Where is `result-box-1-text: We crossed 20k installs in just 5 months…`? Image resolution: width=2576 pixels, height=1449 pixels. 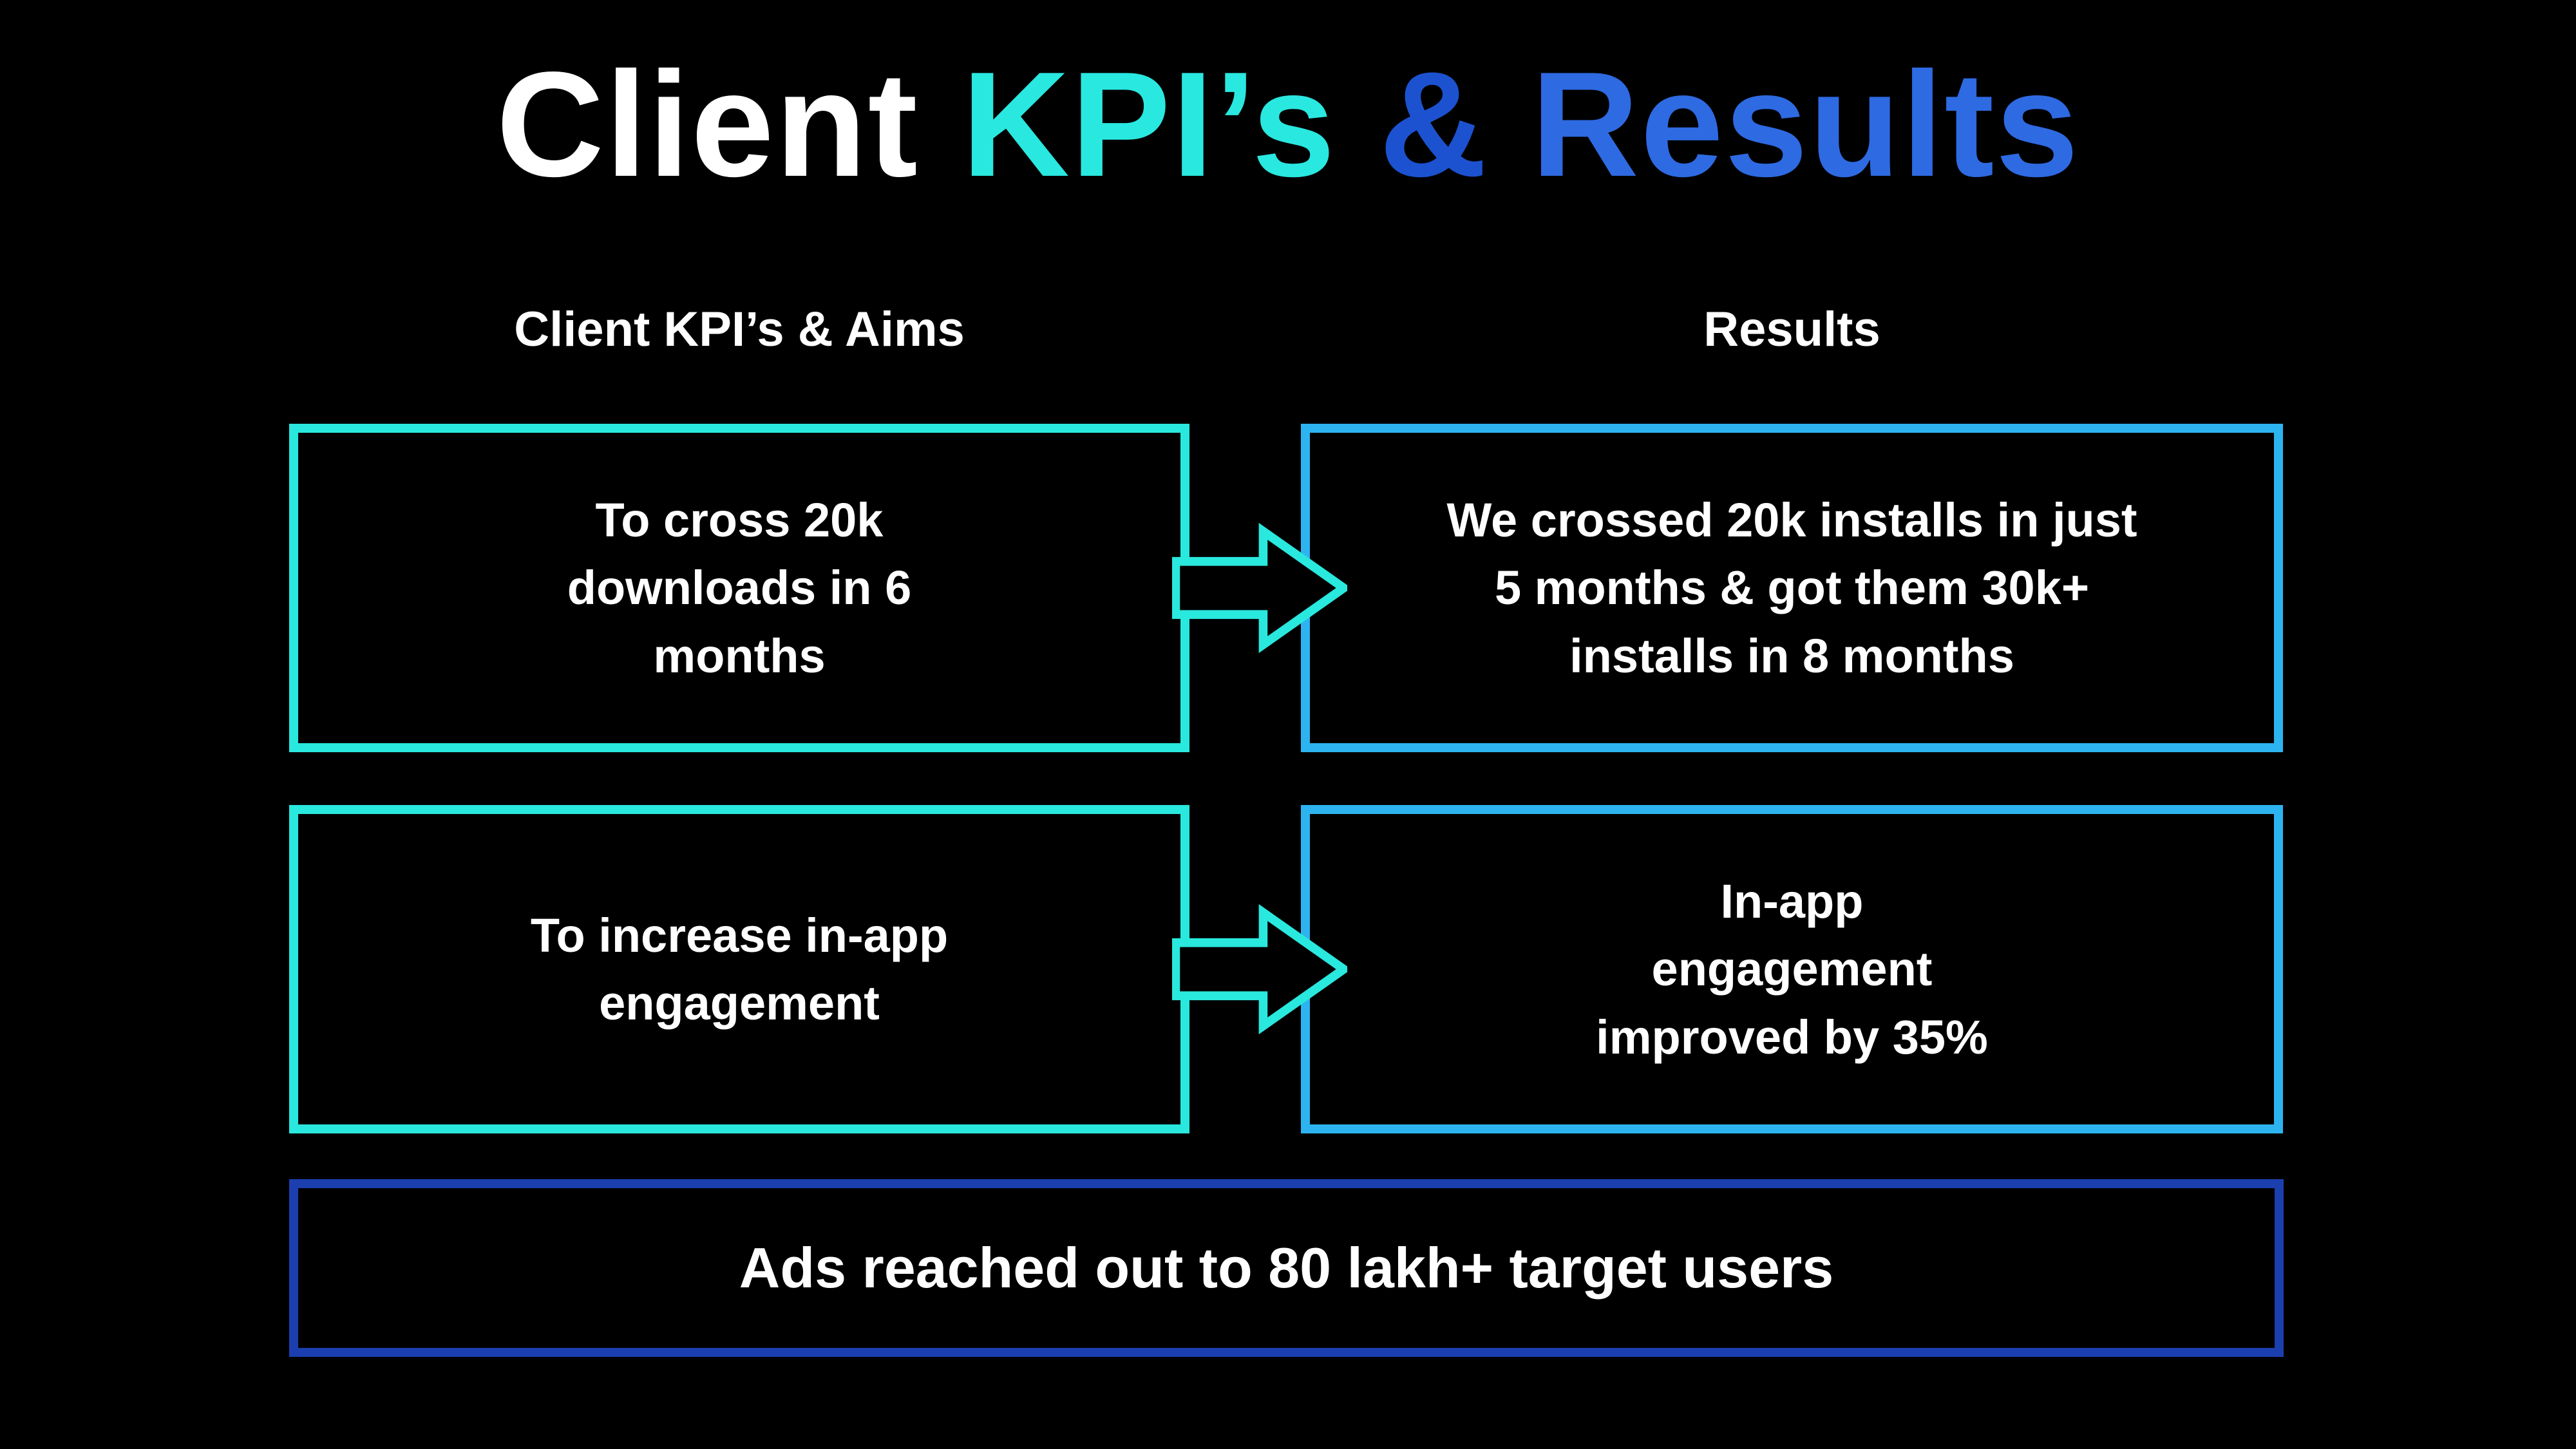 result-box-1-text: We crossed 20k installs in just 5 months… is located at coordinates (1791, 588).